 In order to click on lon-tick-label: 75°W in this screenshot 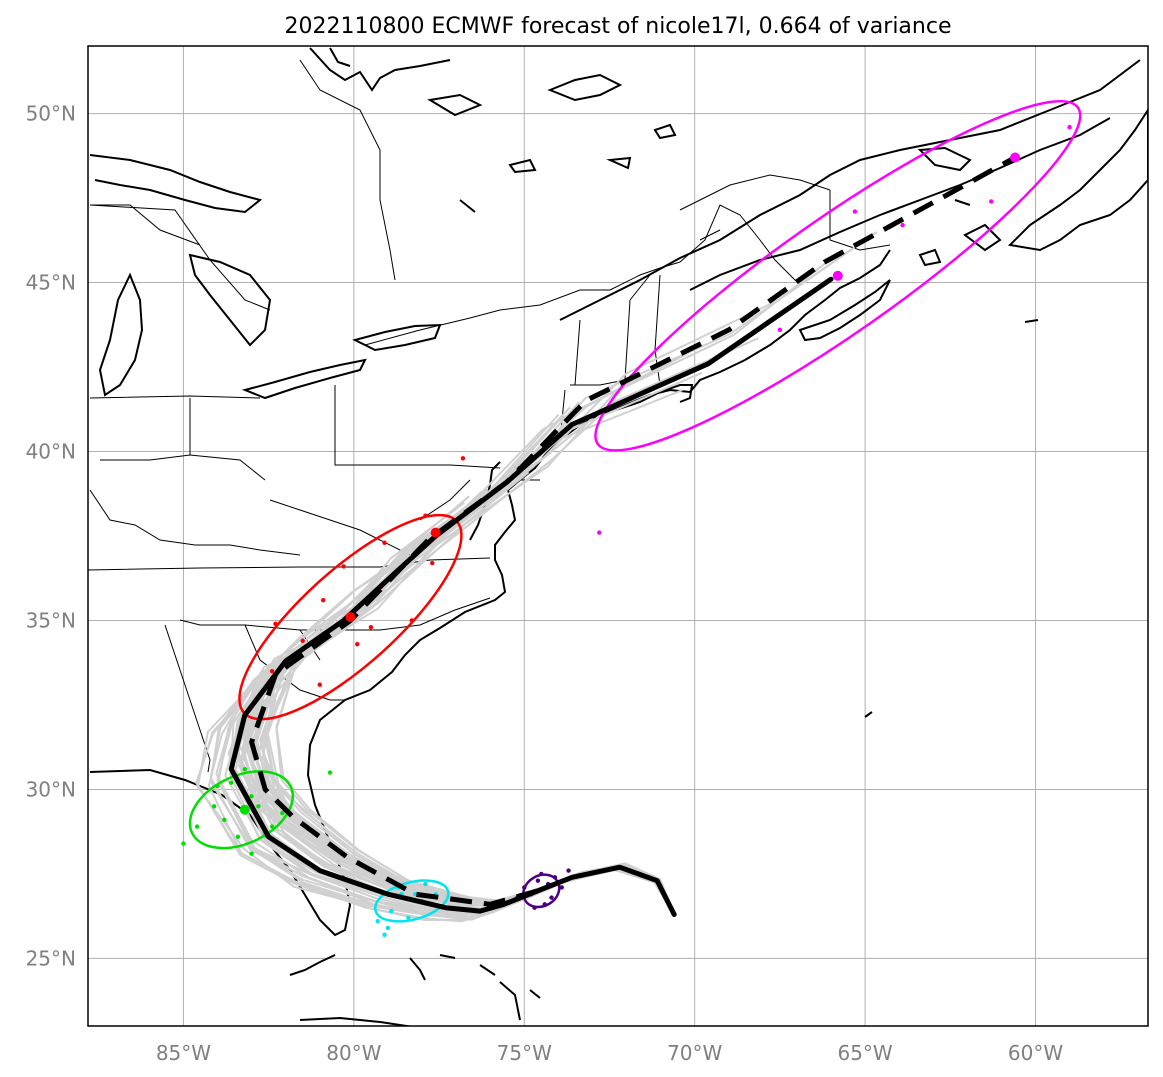, I will do `click(524, 1053)`.